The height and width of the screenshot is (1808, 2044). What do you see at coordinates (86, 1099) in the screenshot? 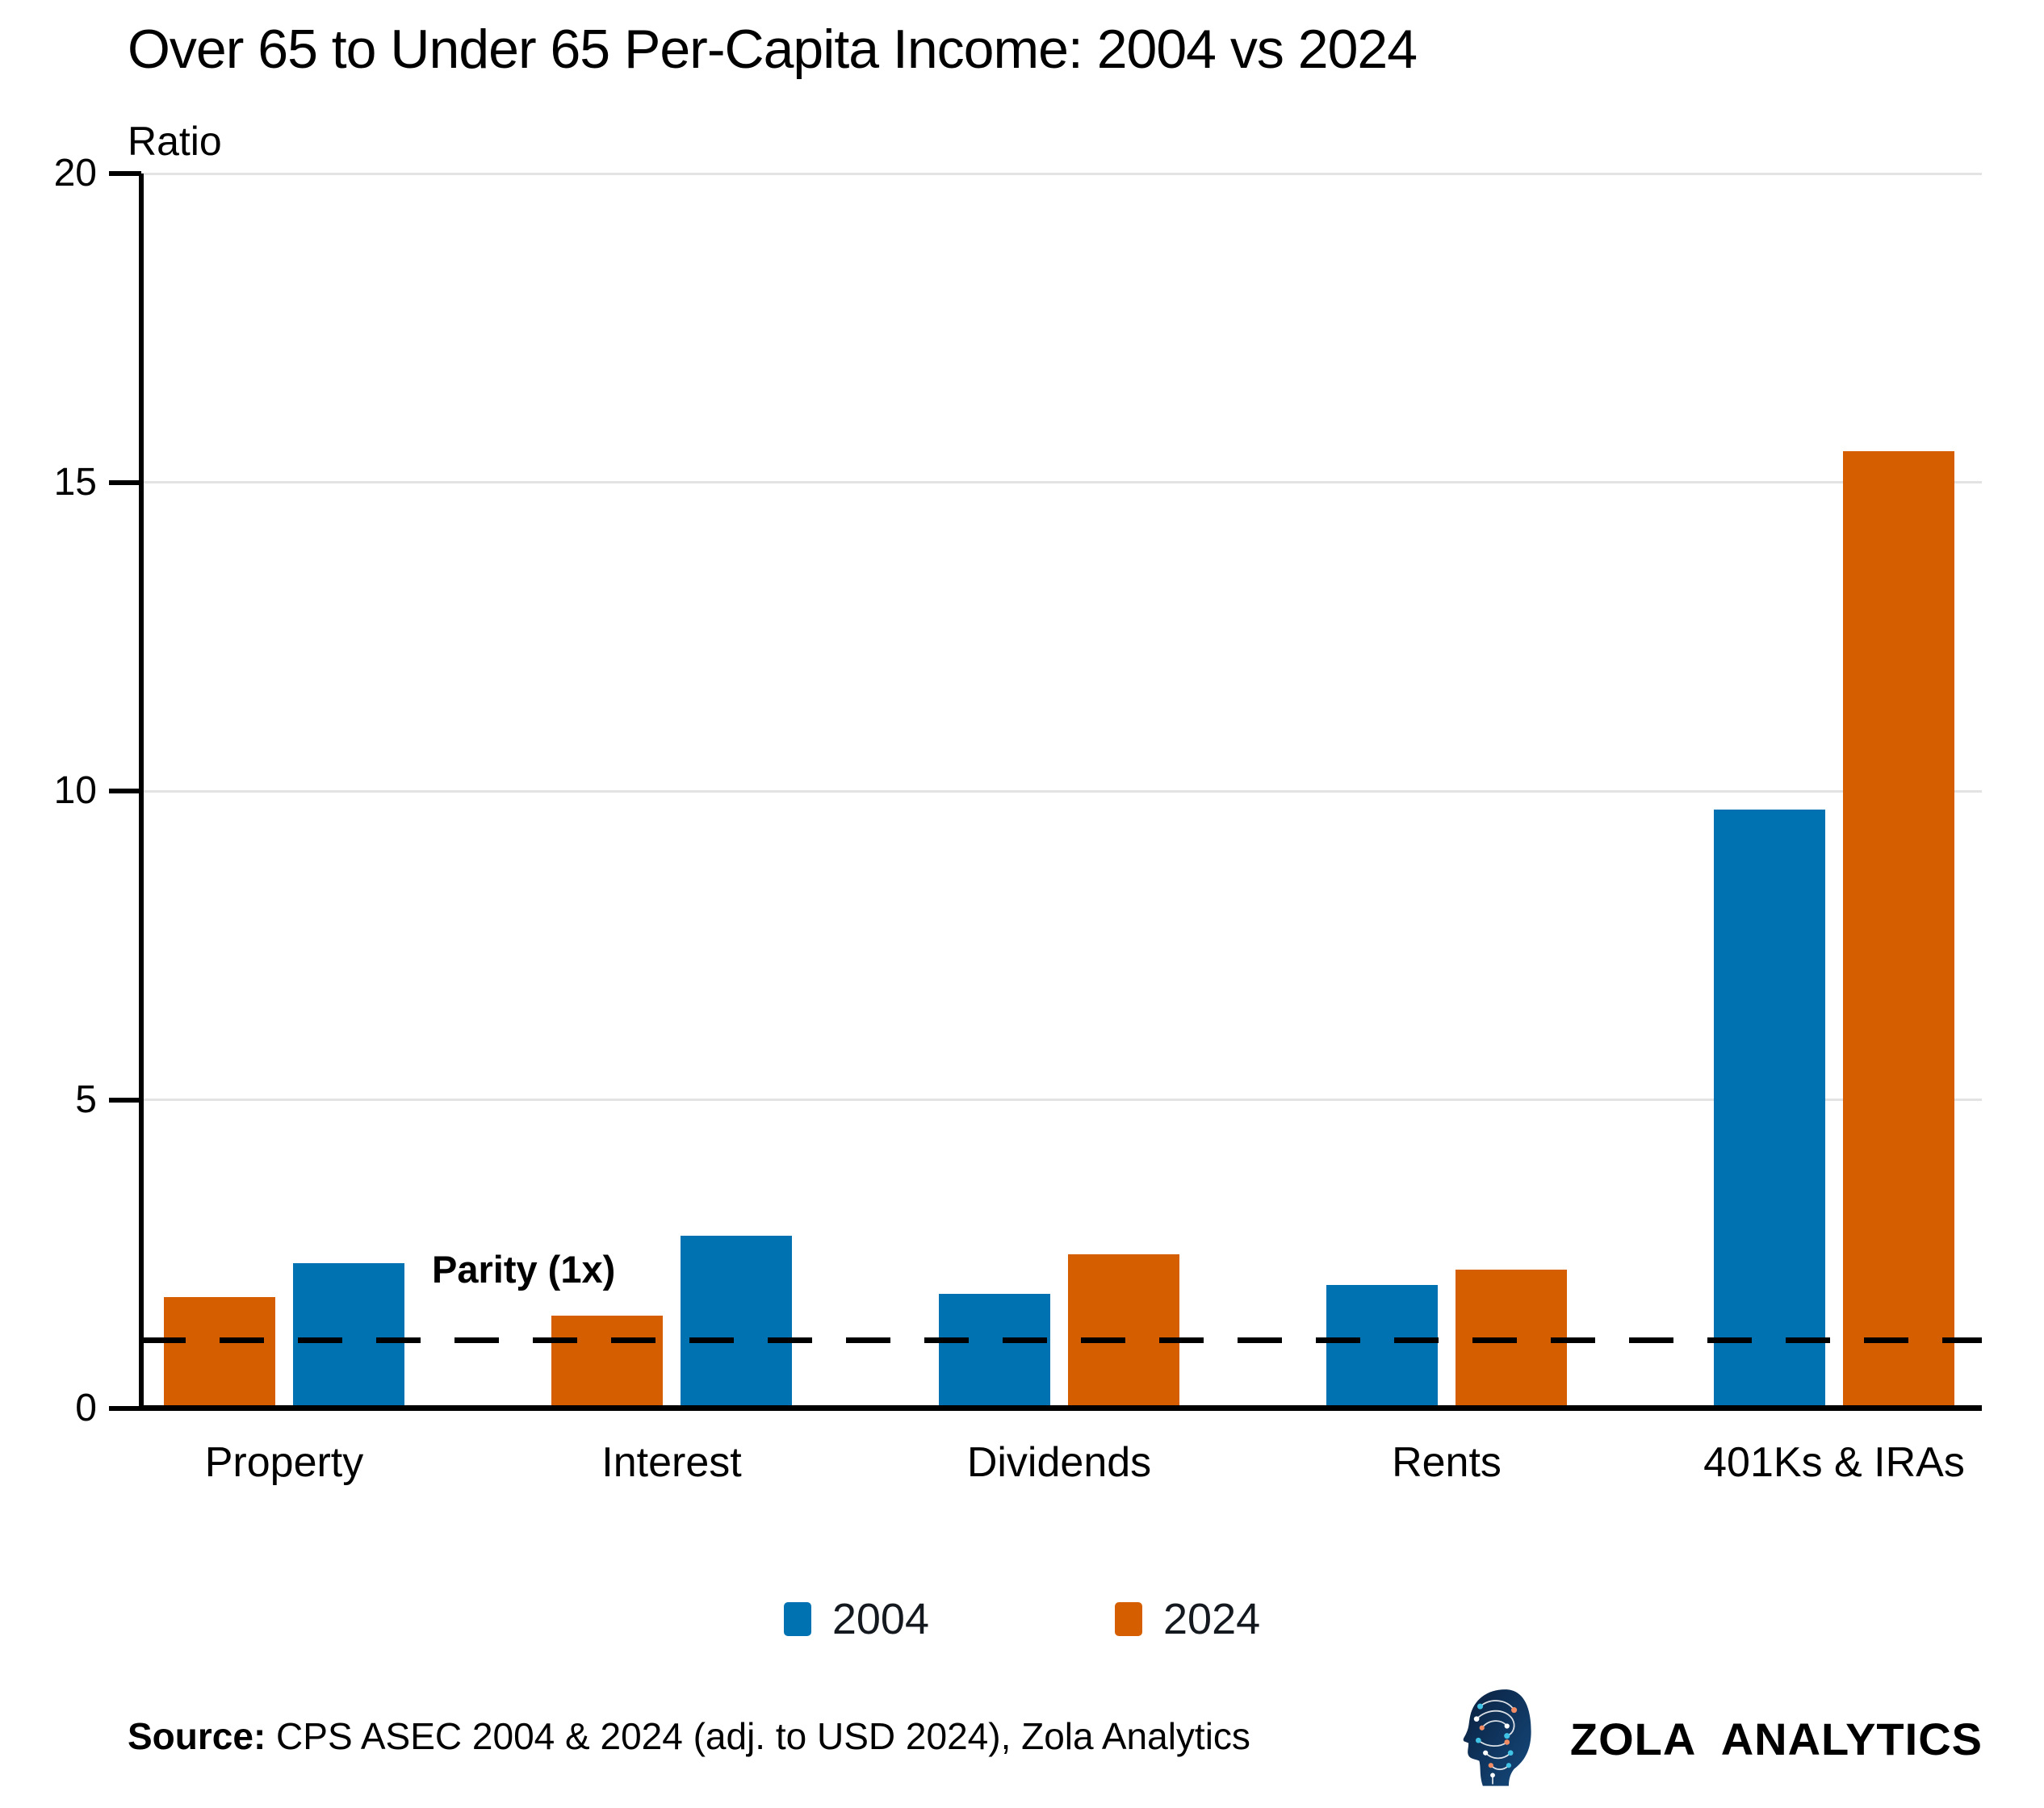
I see `y-tick-label-5: 5` at bounding box center [86, 1099].